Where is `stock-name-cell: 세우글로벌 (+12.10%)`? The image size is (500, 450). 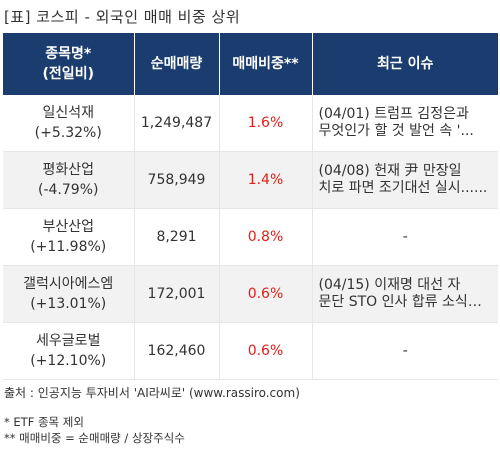
stock-name-cell: 세우글로벌 (+12.10%) is located at coordinates (69, 351).